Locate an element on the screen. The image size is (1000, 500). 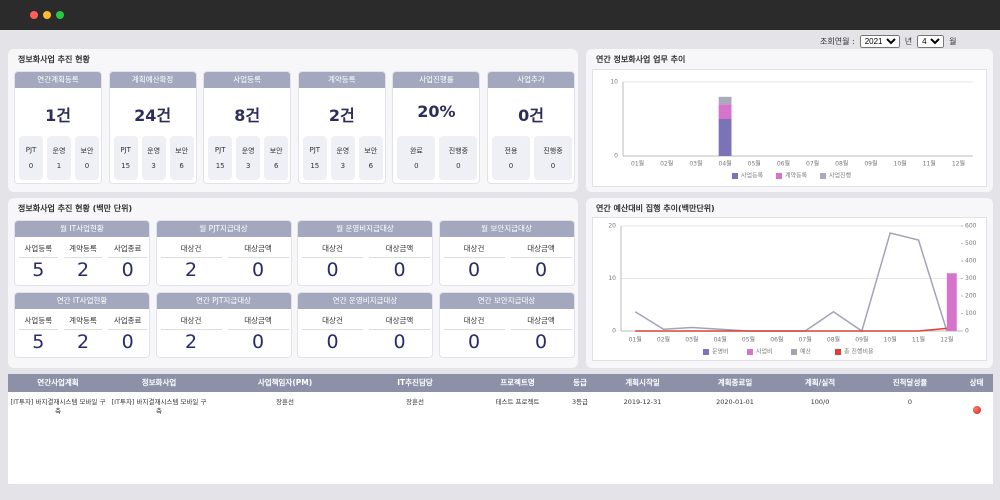
card-value: 0건 is located at coordinates (531, 115).